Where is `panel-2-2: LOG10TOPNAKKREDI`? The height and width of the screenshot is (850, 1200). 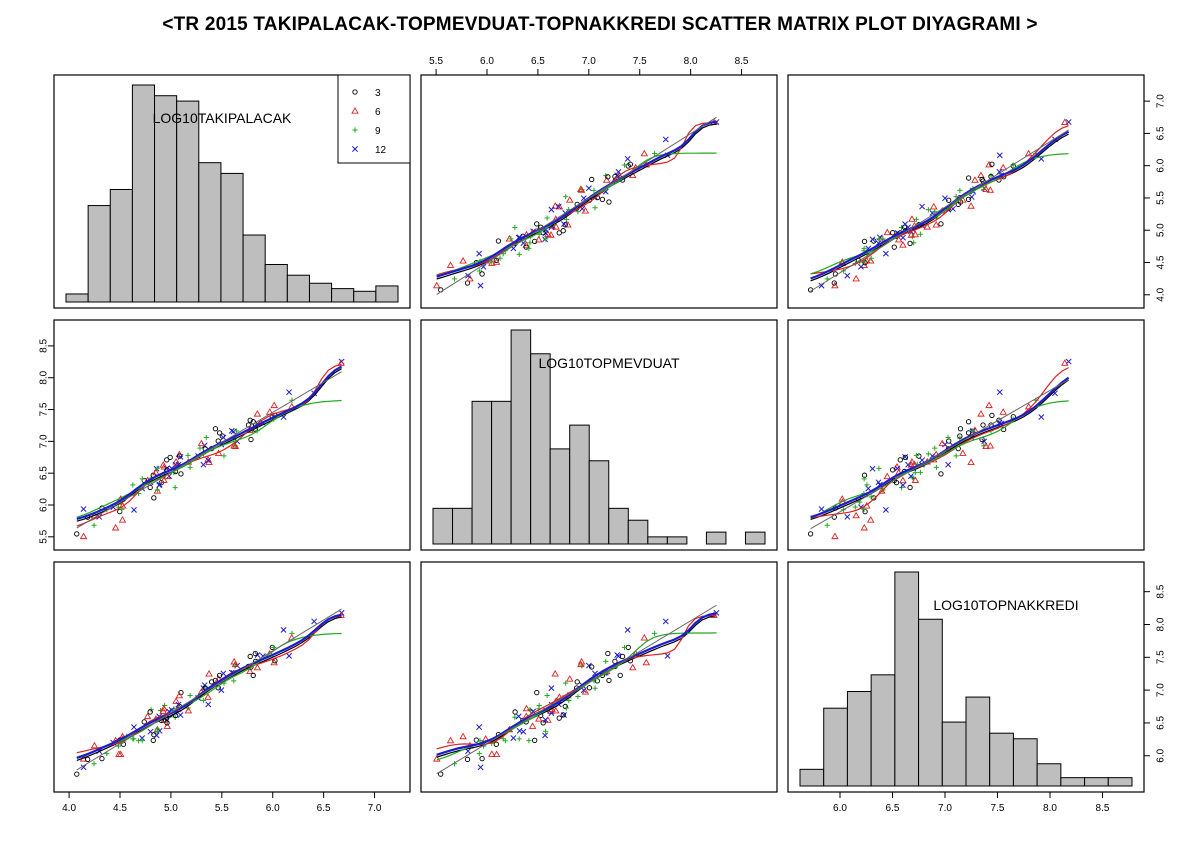
panel-2-2: LOG10TOPNAKKREDI is located at coordinates (966, 677).